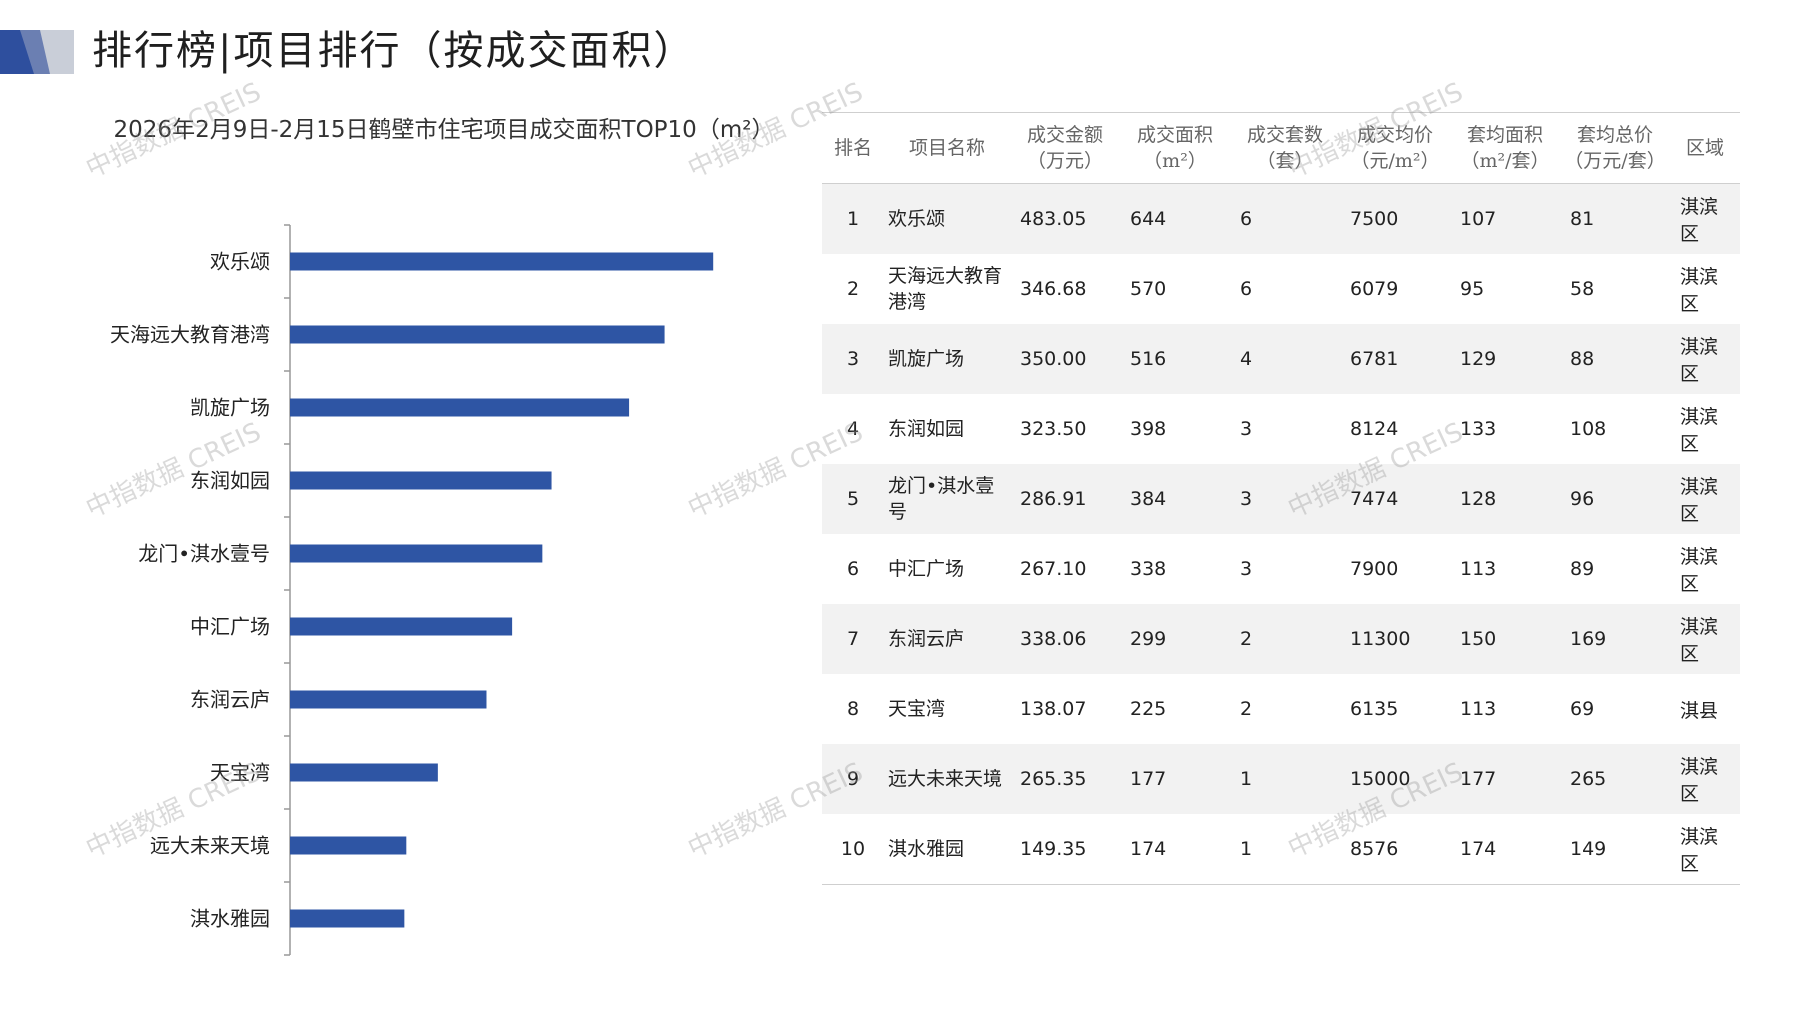 This screenshot has height=1010, width=1797. What do you see at coordinates (947, 849) in the screenshot?
I see `project-name-cell: 淇水雅园` at bounding box center [947, 849].